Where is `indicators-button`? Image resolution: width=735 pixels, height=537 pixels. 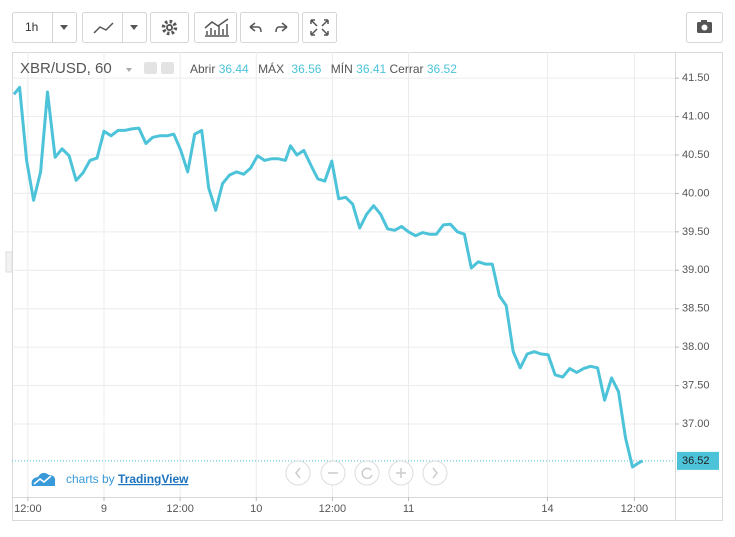 indicators-button is located at coordinates (215, 27).